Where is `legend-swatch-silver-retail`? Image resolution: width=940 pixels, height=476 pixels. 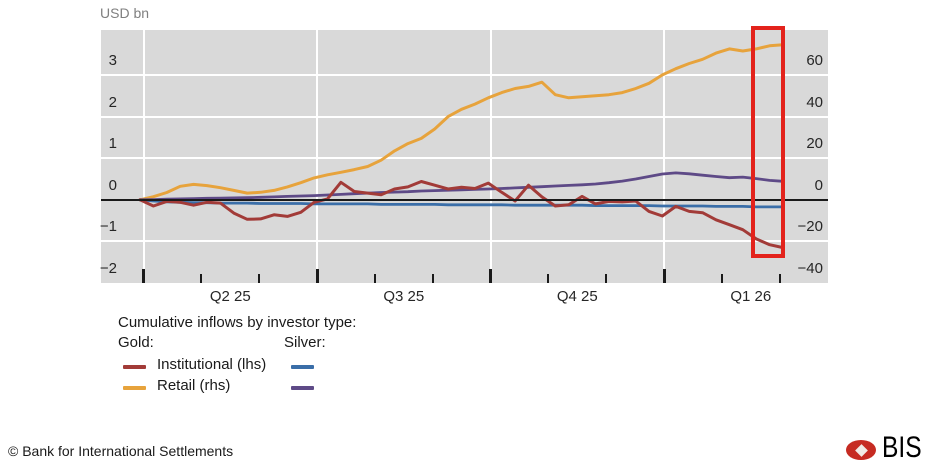 legend-swatch-silver-retail is located at coordinates (302, 388).